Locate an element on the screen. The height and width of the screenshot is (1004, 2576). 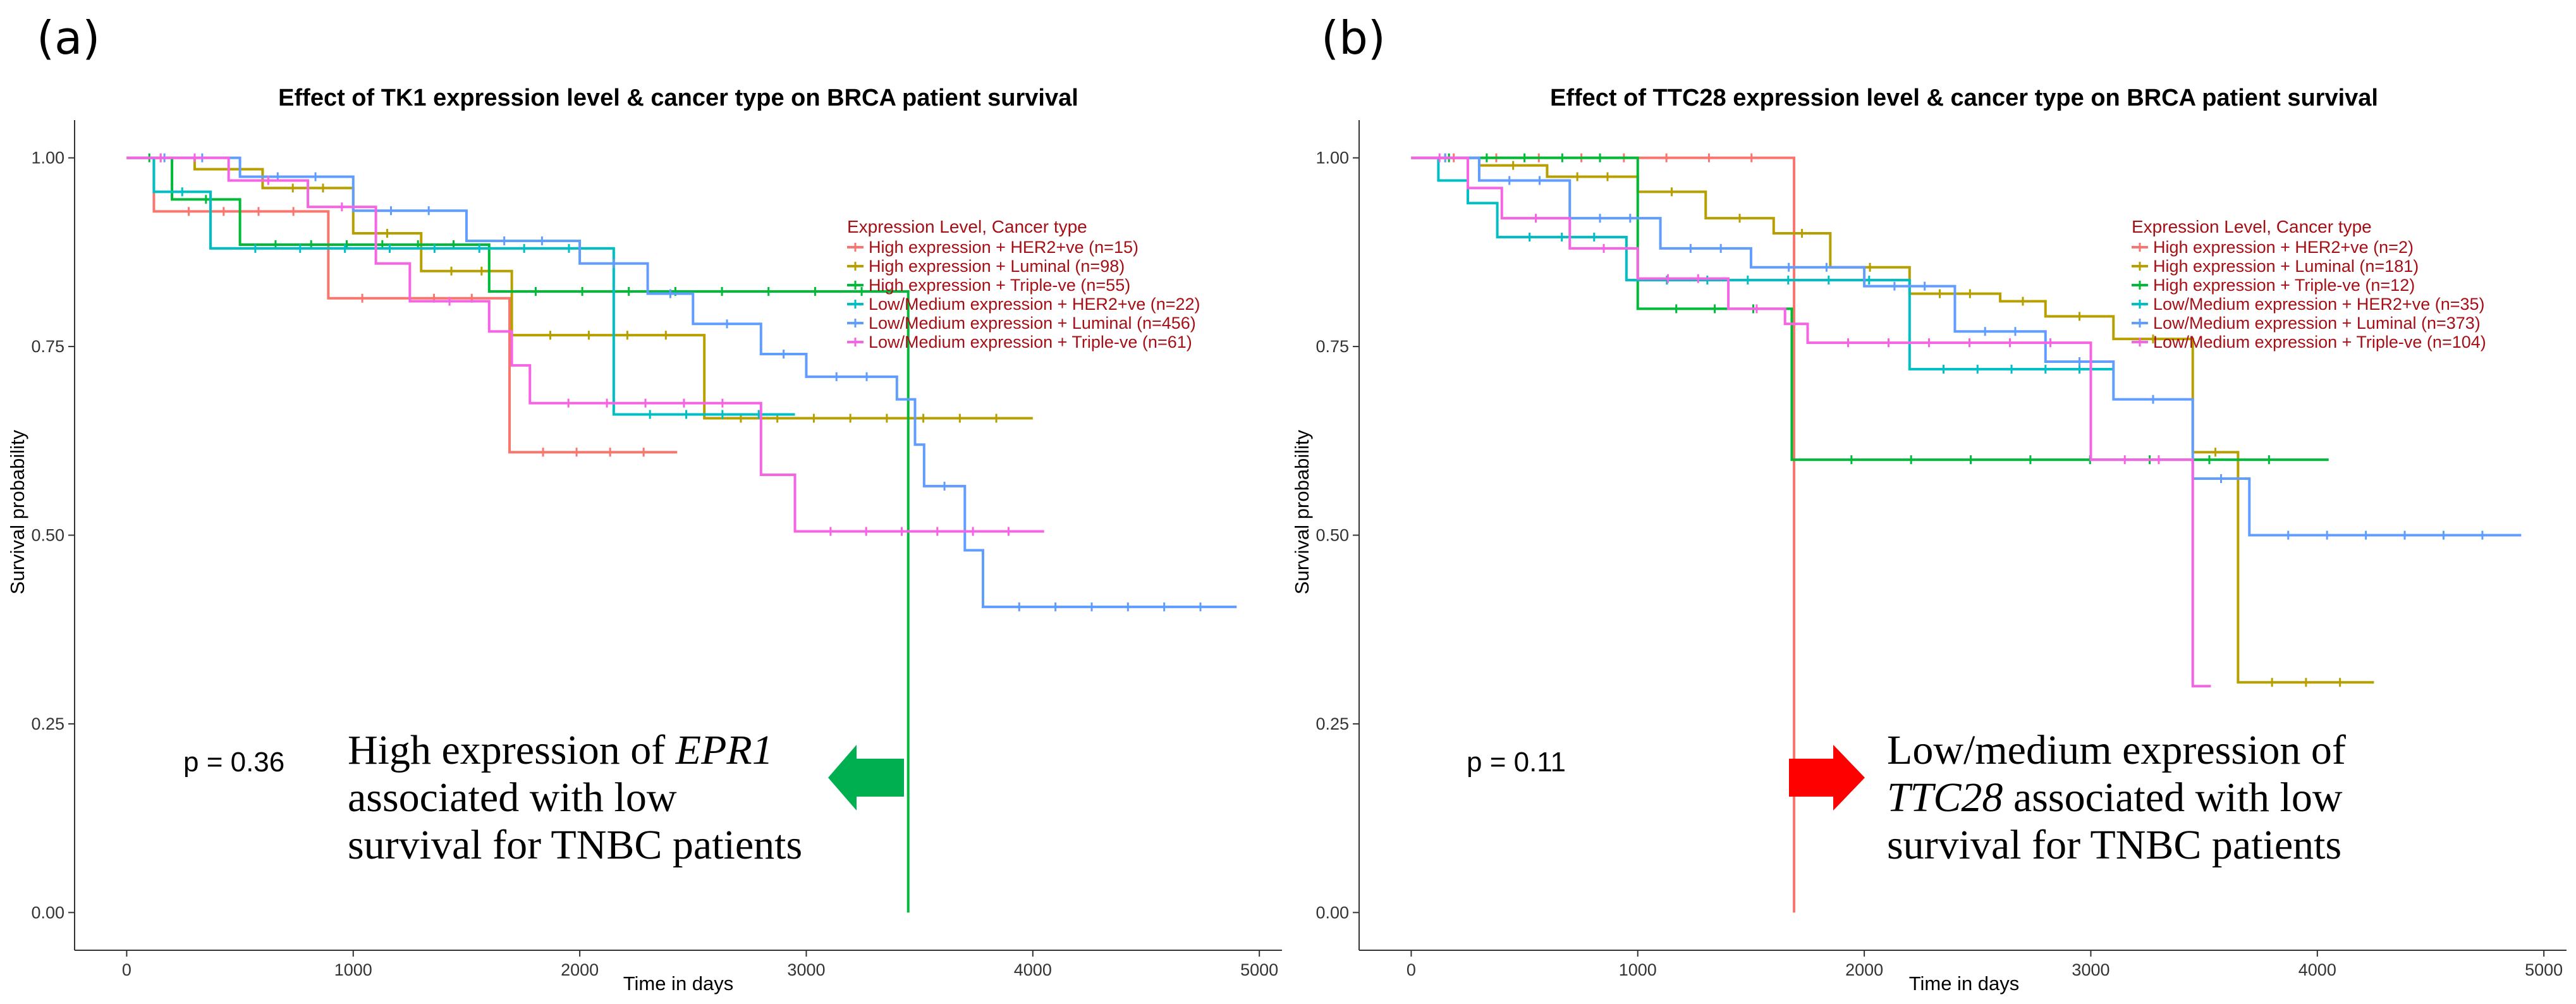
legend-entry: Low/Medium expression + HER2+ve (n=35) is located at coordinates (2319, 304).